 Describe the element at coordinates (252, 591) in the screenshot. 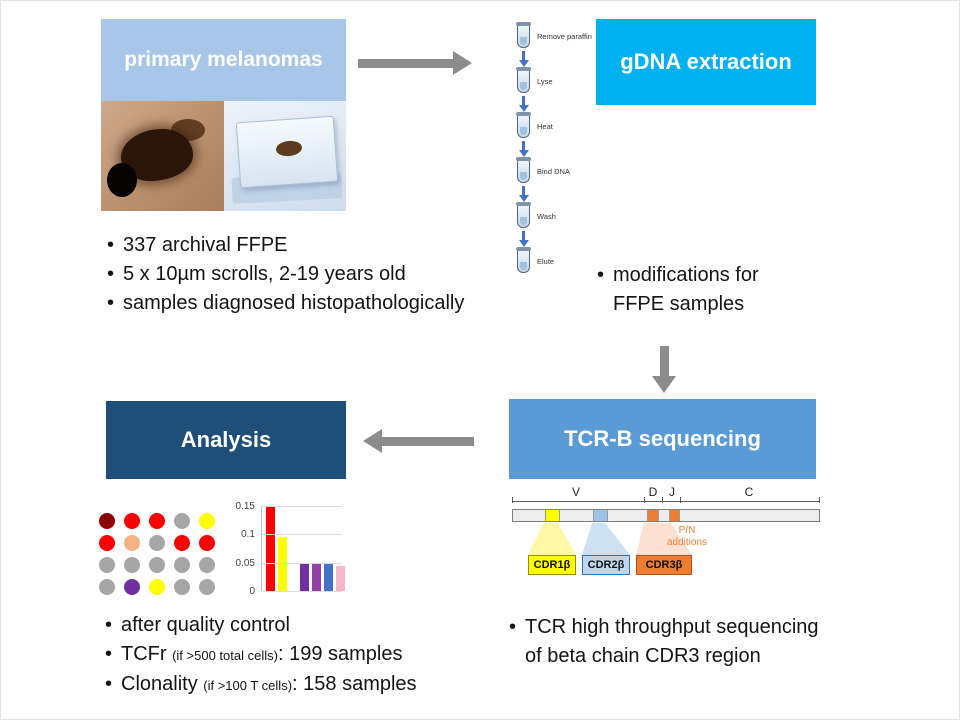

I see `y-tick-label: 0` at that location.